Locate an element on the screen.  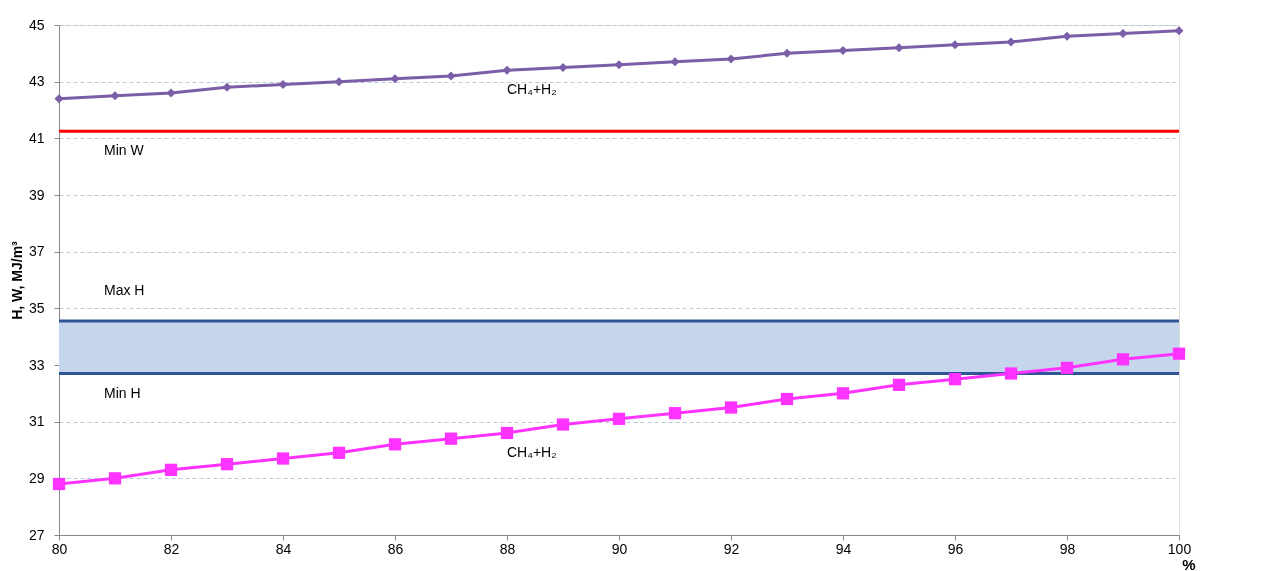
x-axis-title: % is located at coordinates (1189, 563).